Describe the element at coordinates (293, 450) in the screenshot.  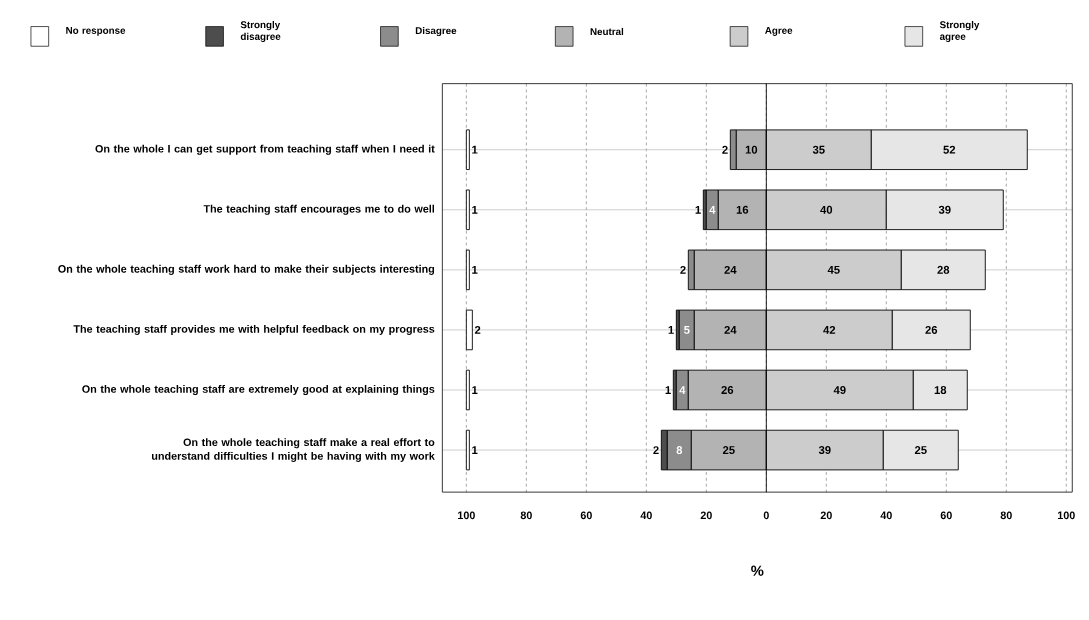
I see `y-tick-label: On the whole teaching staff make a real effort to understand difficulties I might be having with my work` at that location.